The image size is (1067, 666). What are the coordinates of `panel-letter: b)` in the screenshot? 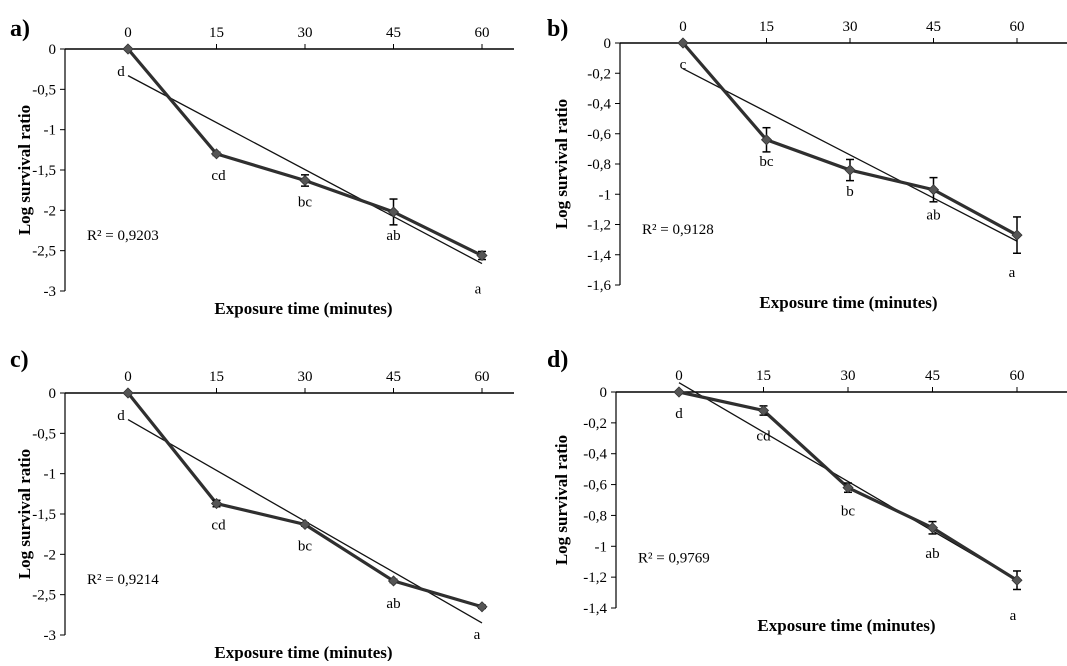 It's located at (557, 29).